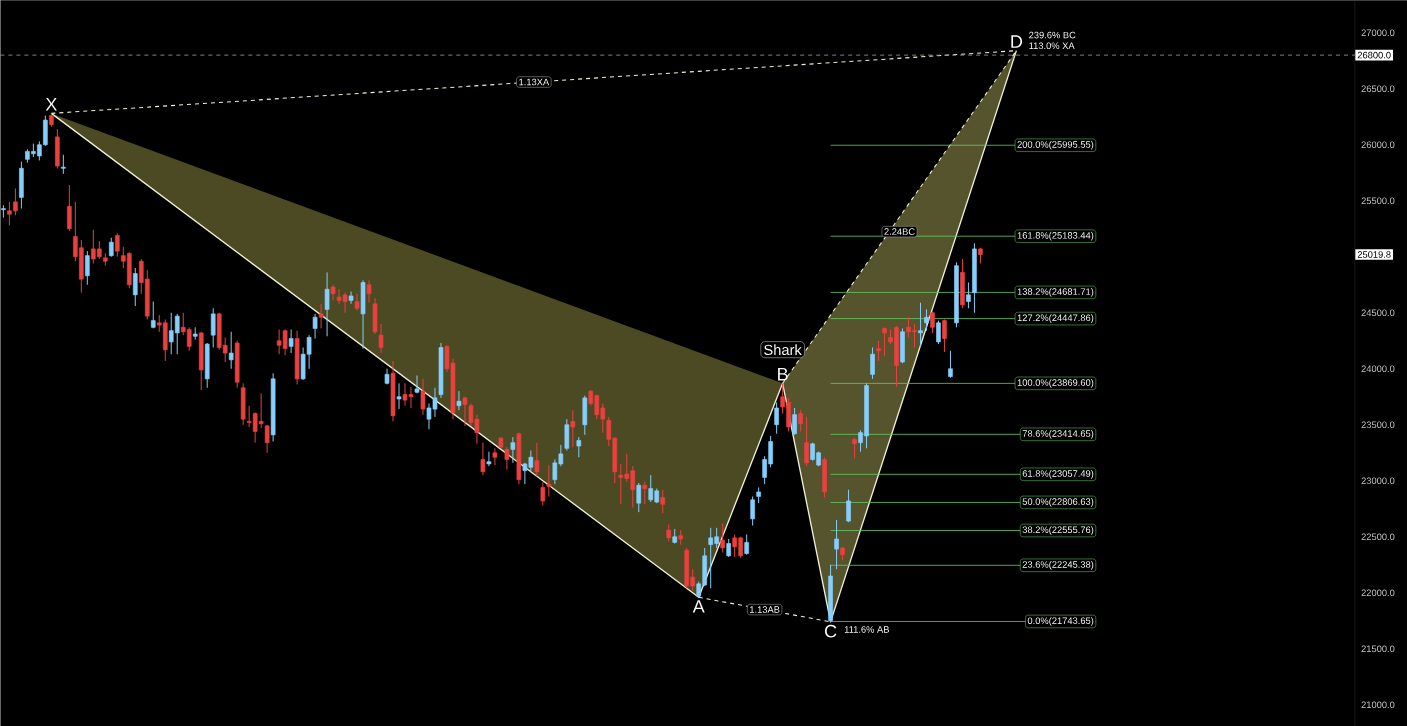 The width and height of the screenshot is (1407, 726). Describe the element at coordinates (1055, 318) in the screenshot. I see `ref-line-label: 127.2%(24447.86)` at that location.